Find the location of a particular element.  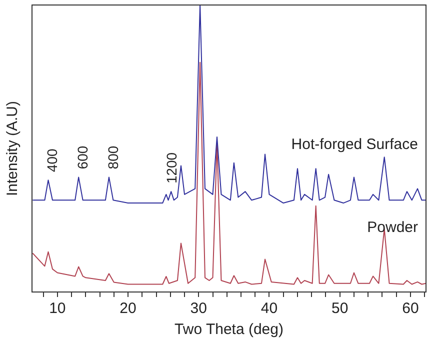

x-tick-label: 20 is located at coordinates (128, 309).